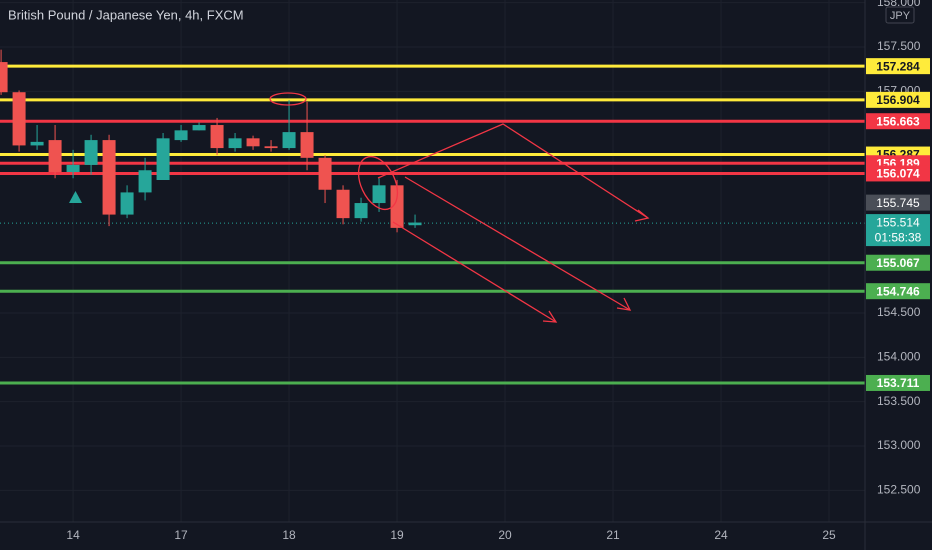  I want to click on currency-box, so click(900, 15).